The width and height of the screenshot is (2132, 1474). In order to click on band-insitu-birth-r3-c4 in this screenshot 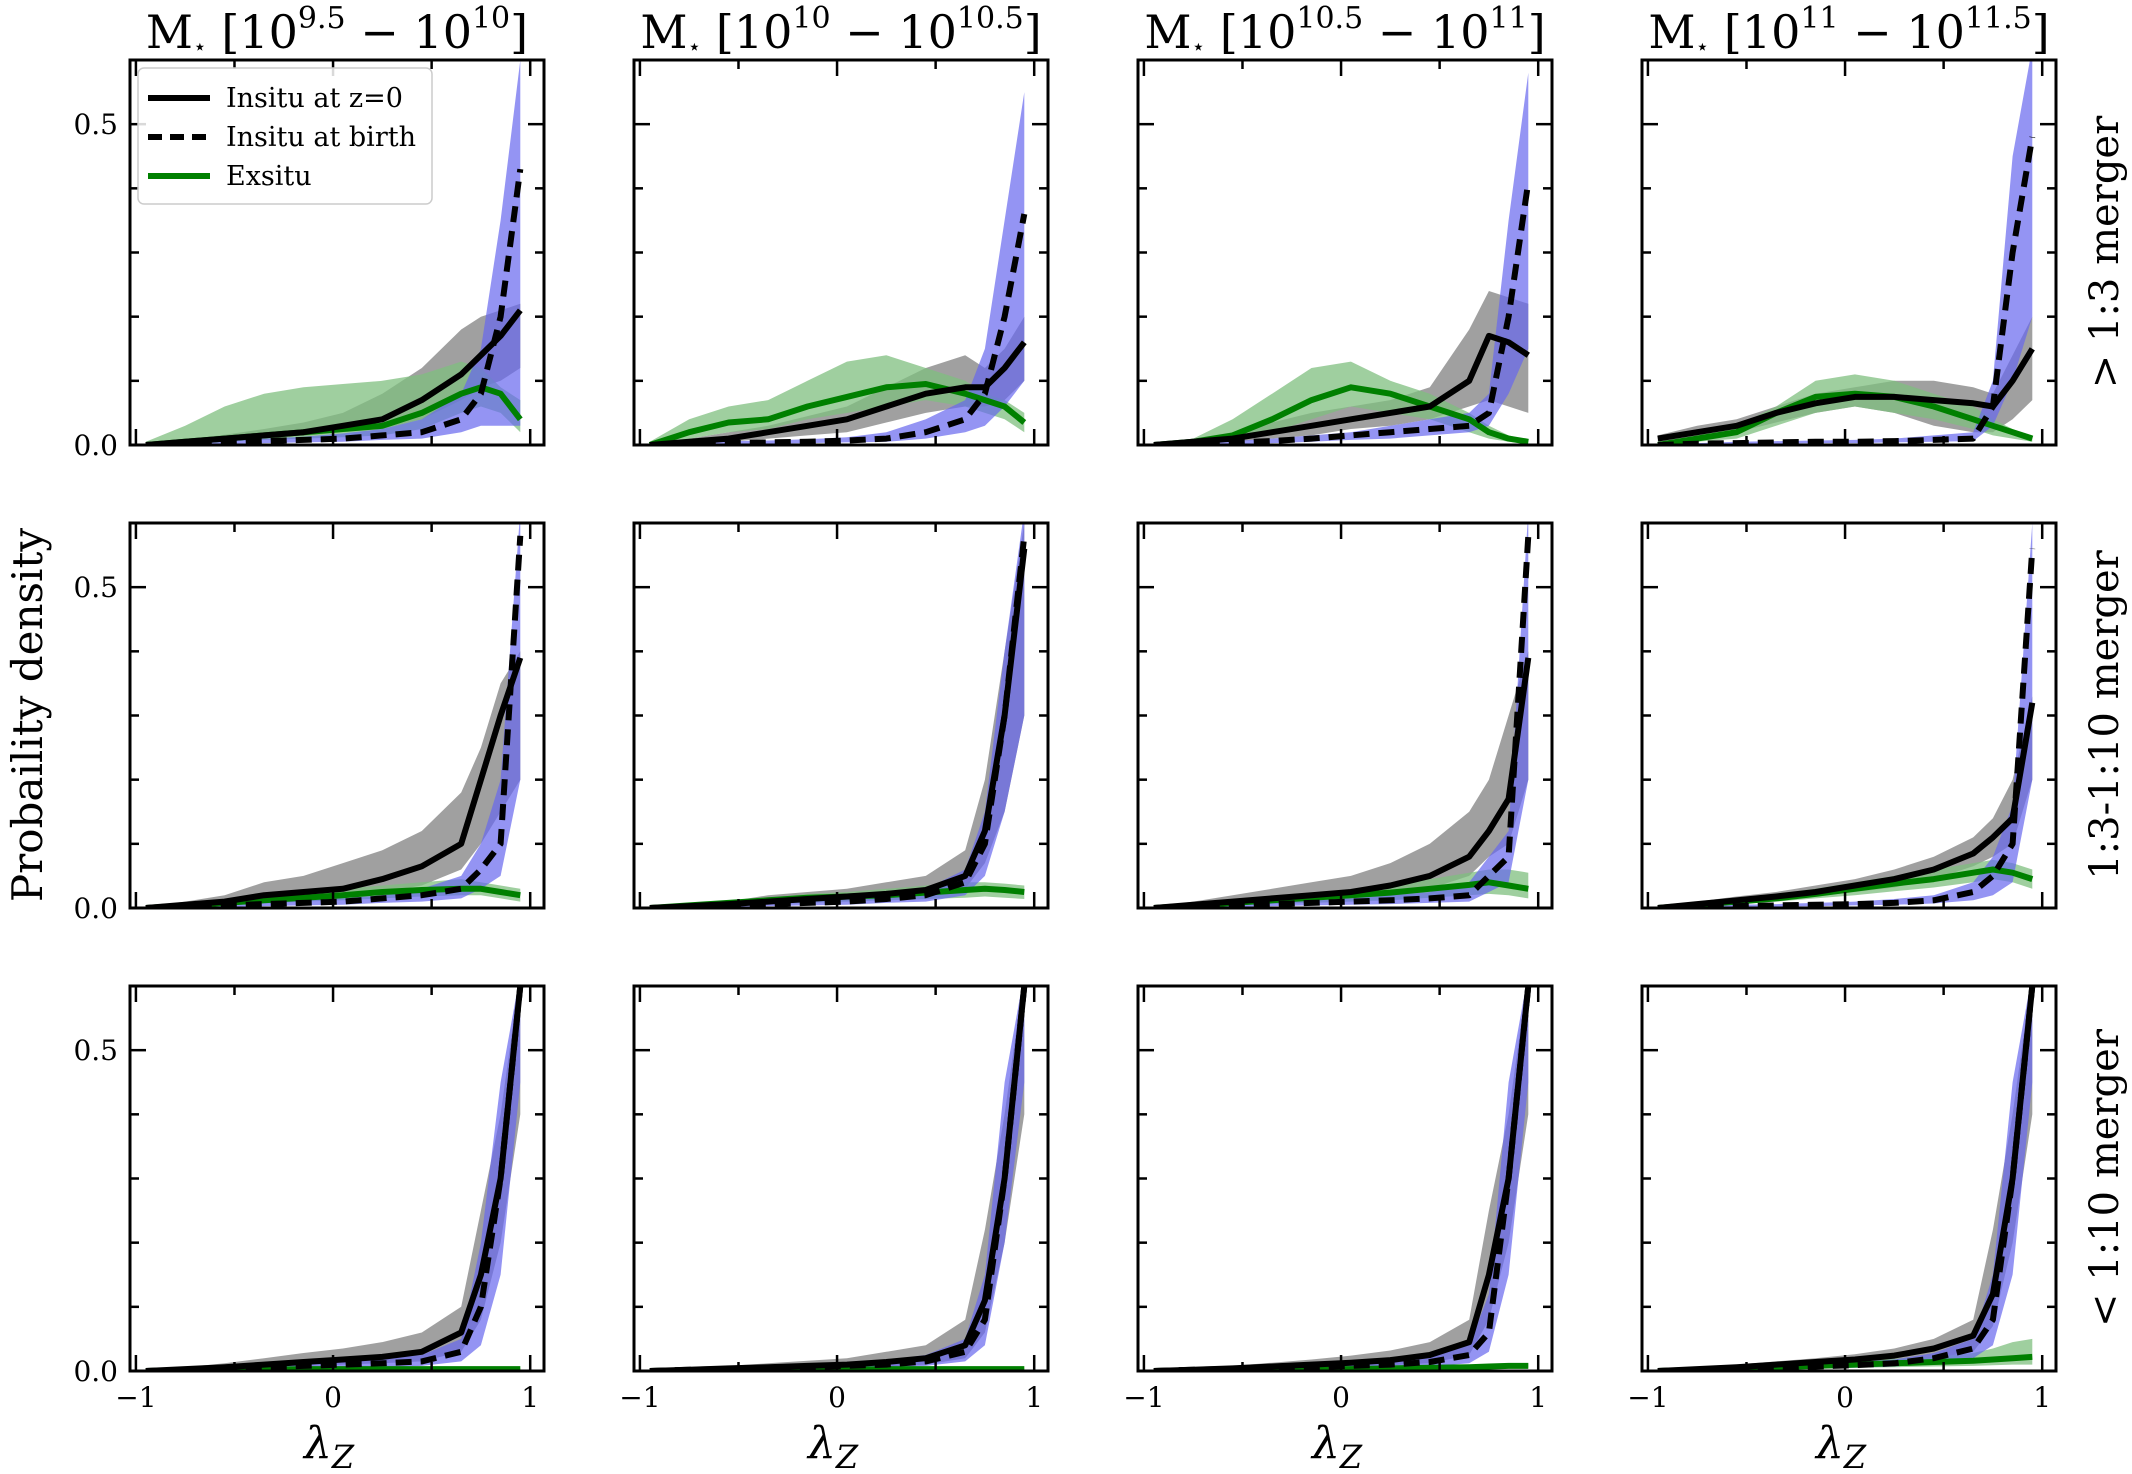, I will do `click(1845, 1178)`.